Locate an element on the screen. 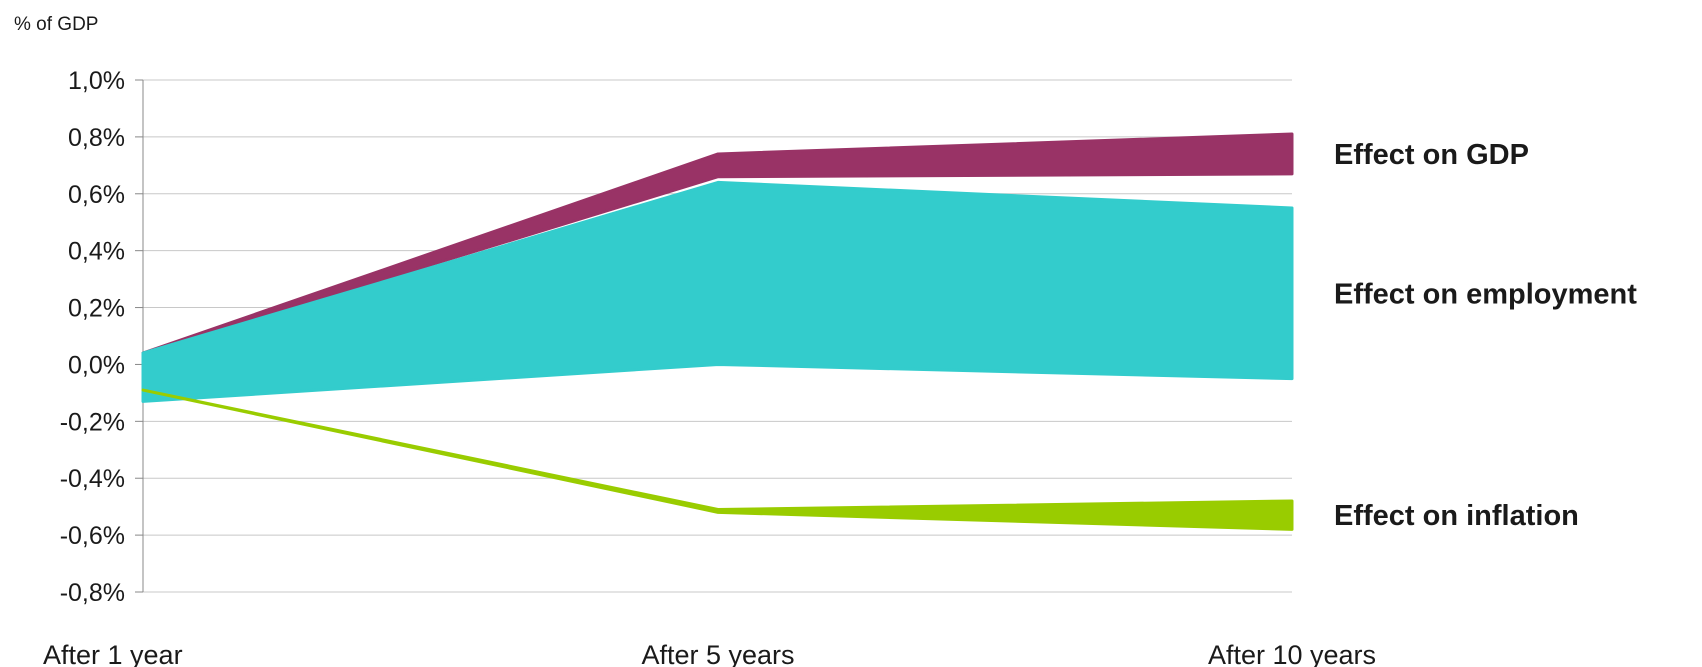  y-tick-label: -0,2% is located at coordinates (92, 422).